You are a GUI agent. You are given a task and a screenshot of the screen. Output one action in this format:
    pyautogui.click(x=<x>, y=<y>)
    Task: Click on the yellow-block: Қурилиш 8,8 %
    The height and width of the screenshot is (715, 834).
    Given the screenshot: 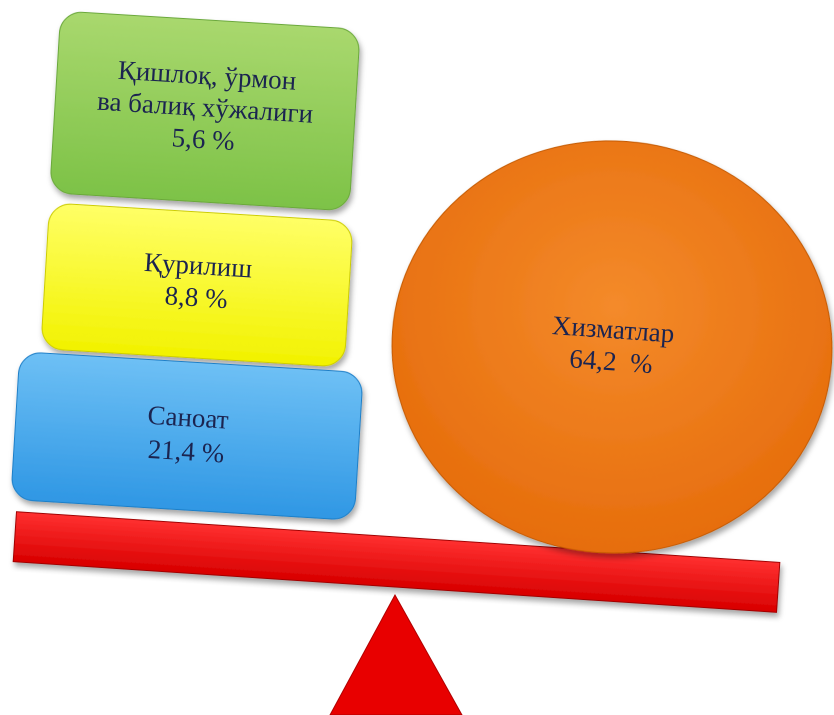 What is the action you would take?
    pyautogui.click(x=197, y=285)
    